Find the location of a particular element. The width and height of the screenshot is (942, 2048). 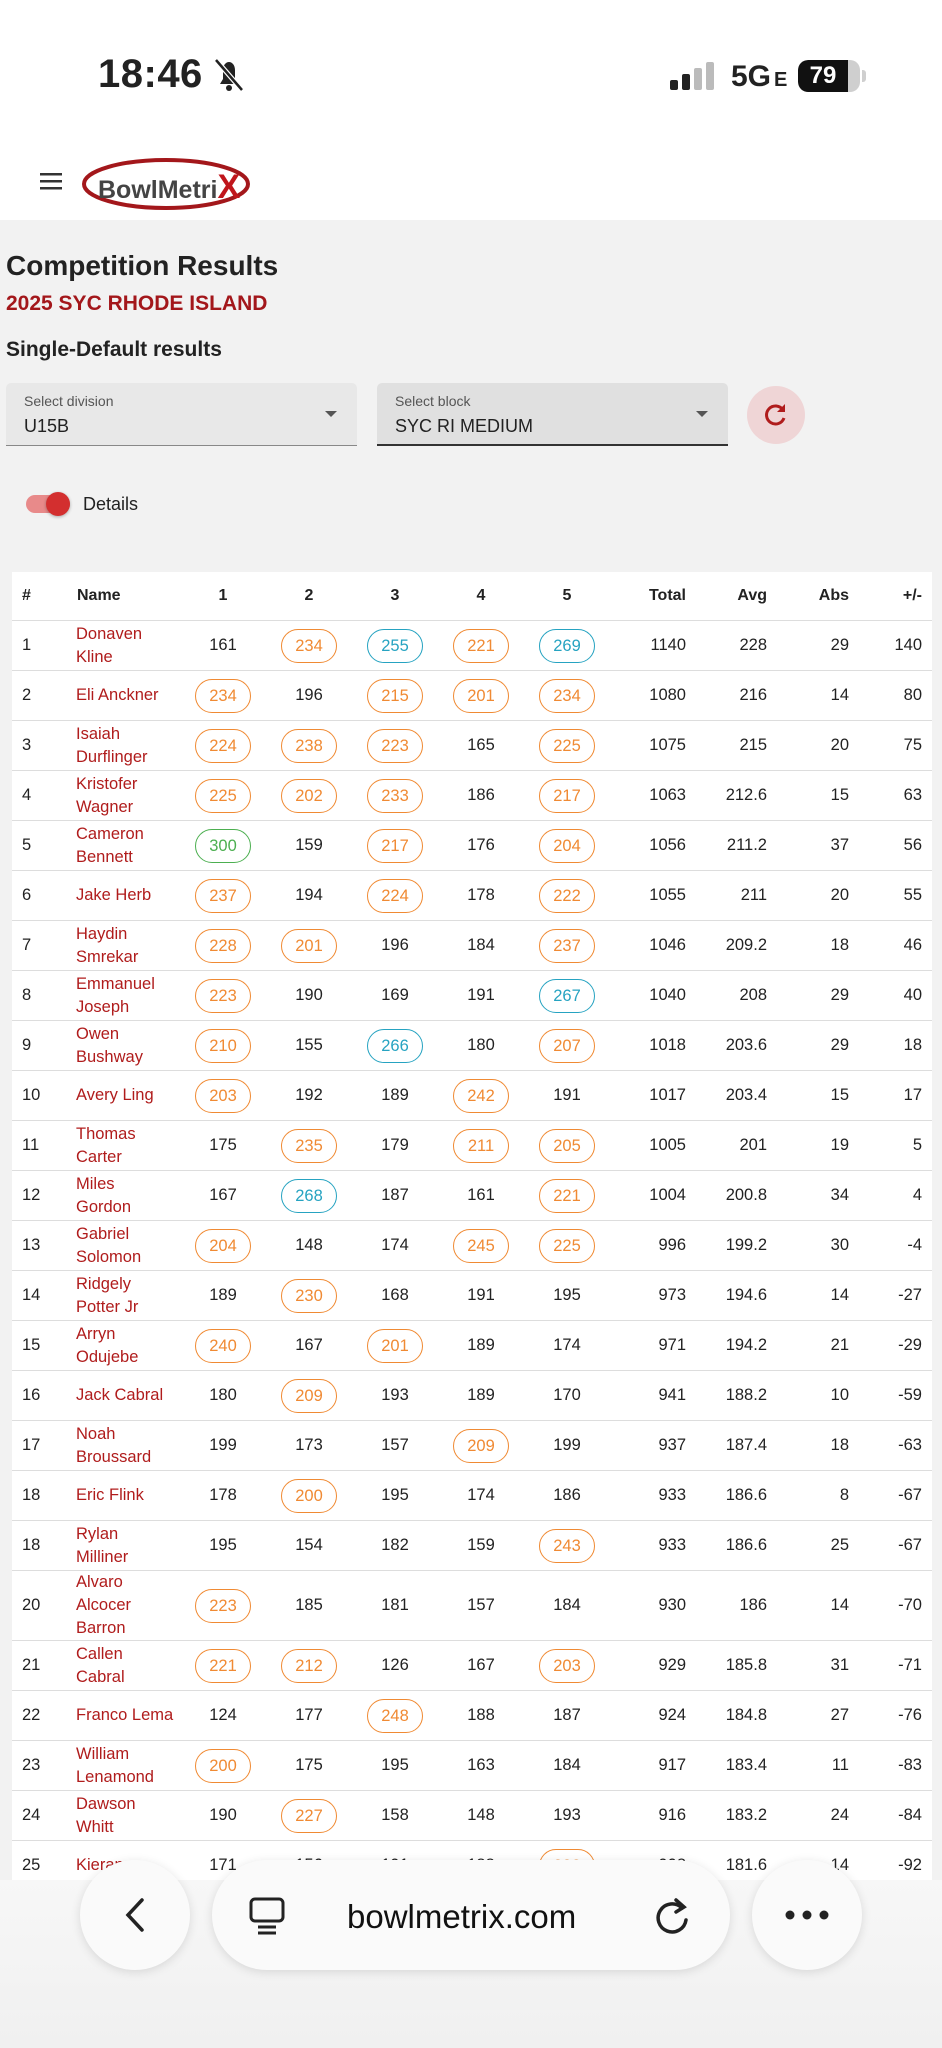

score-cell: 215 is located at coordinates (395, 695).